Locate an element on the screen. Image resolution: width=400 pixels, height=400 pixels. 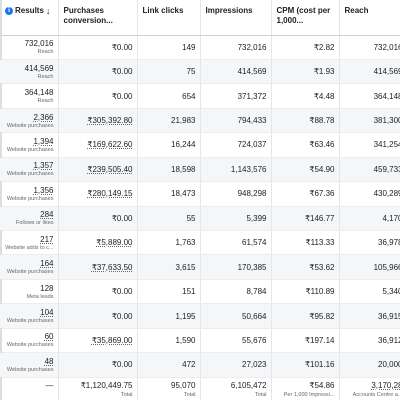
total-results: — is located at coordinates (29, 388).